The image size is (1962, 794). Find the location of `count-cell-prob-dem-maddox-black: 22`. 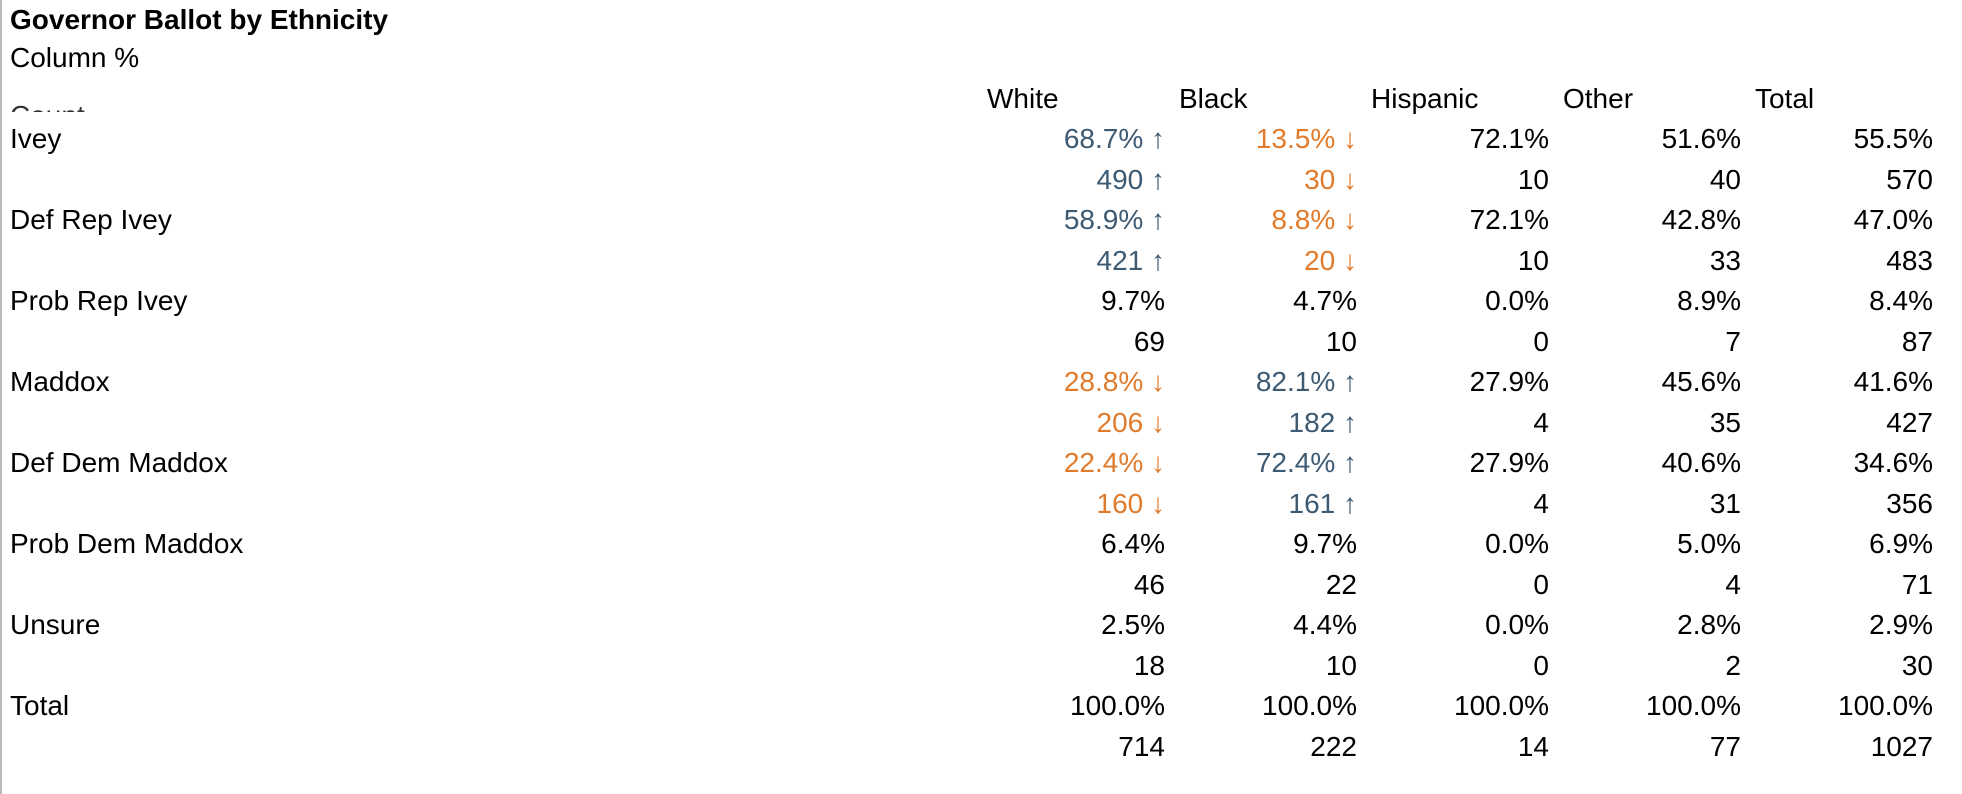

count-cell-prob-dem-maddox-black: 22 is located at coordinates (1341, 584).